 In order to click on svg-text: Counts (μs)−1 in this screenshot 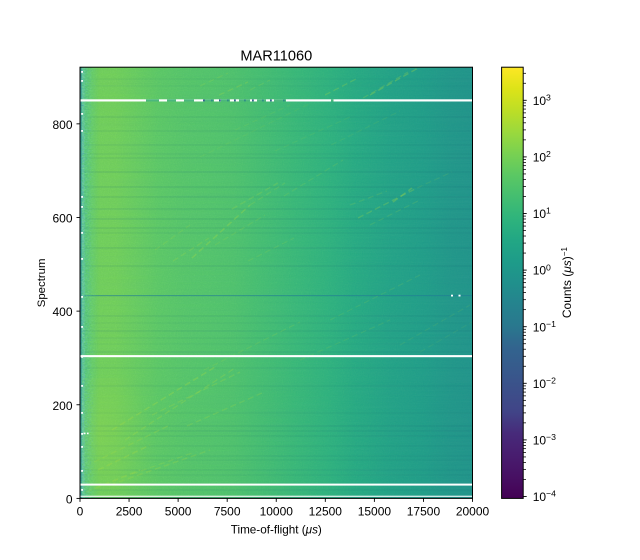, I will do `click(567, 283)`.